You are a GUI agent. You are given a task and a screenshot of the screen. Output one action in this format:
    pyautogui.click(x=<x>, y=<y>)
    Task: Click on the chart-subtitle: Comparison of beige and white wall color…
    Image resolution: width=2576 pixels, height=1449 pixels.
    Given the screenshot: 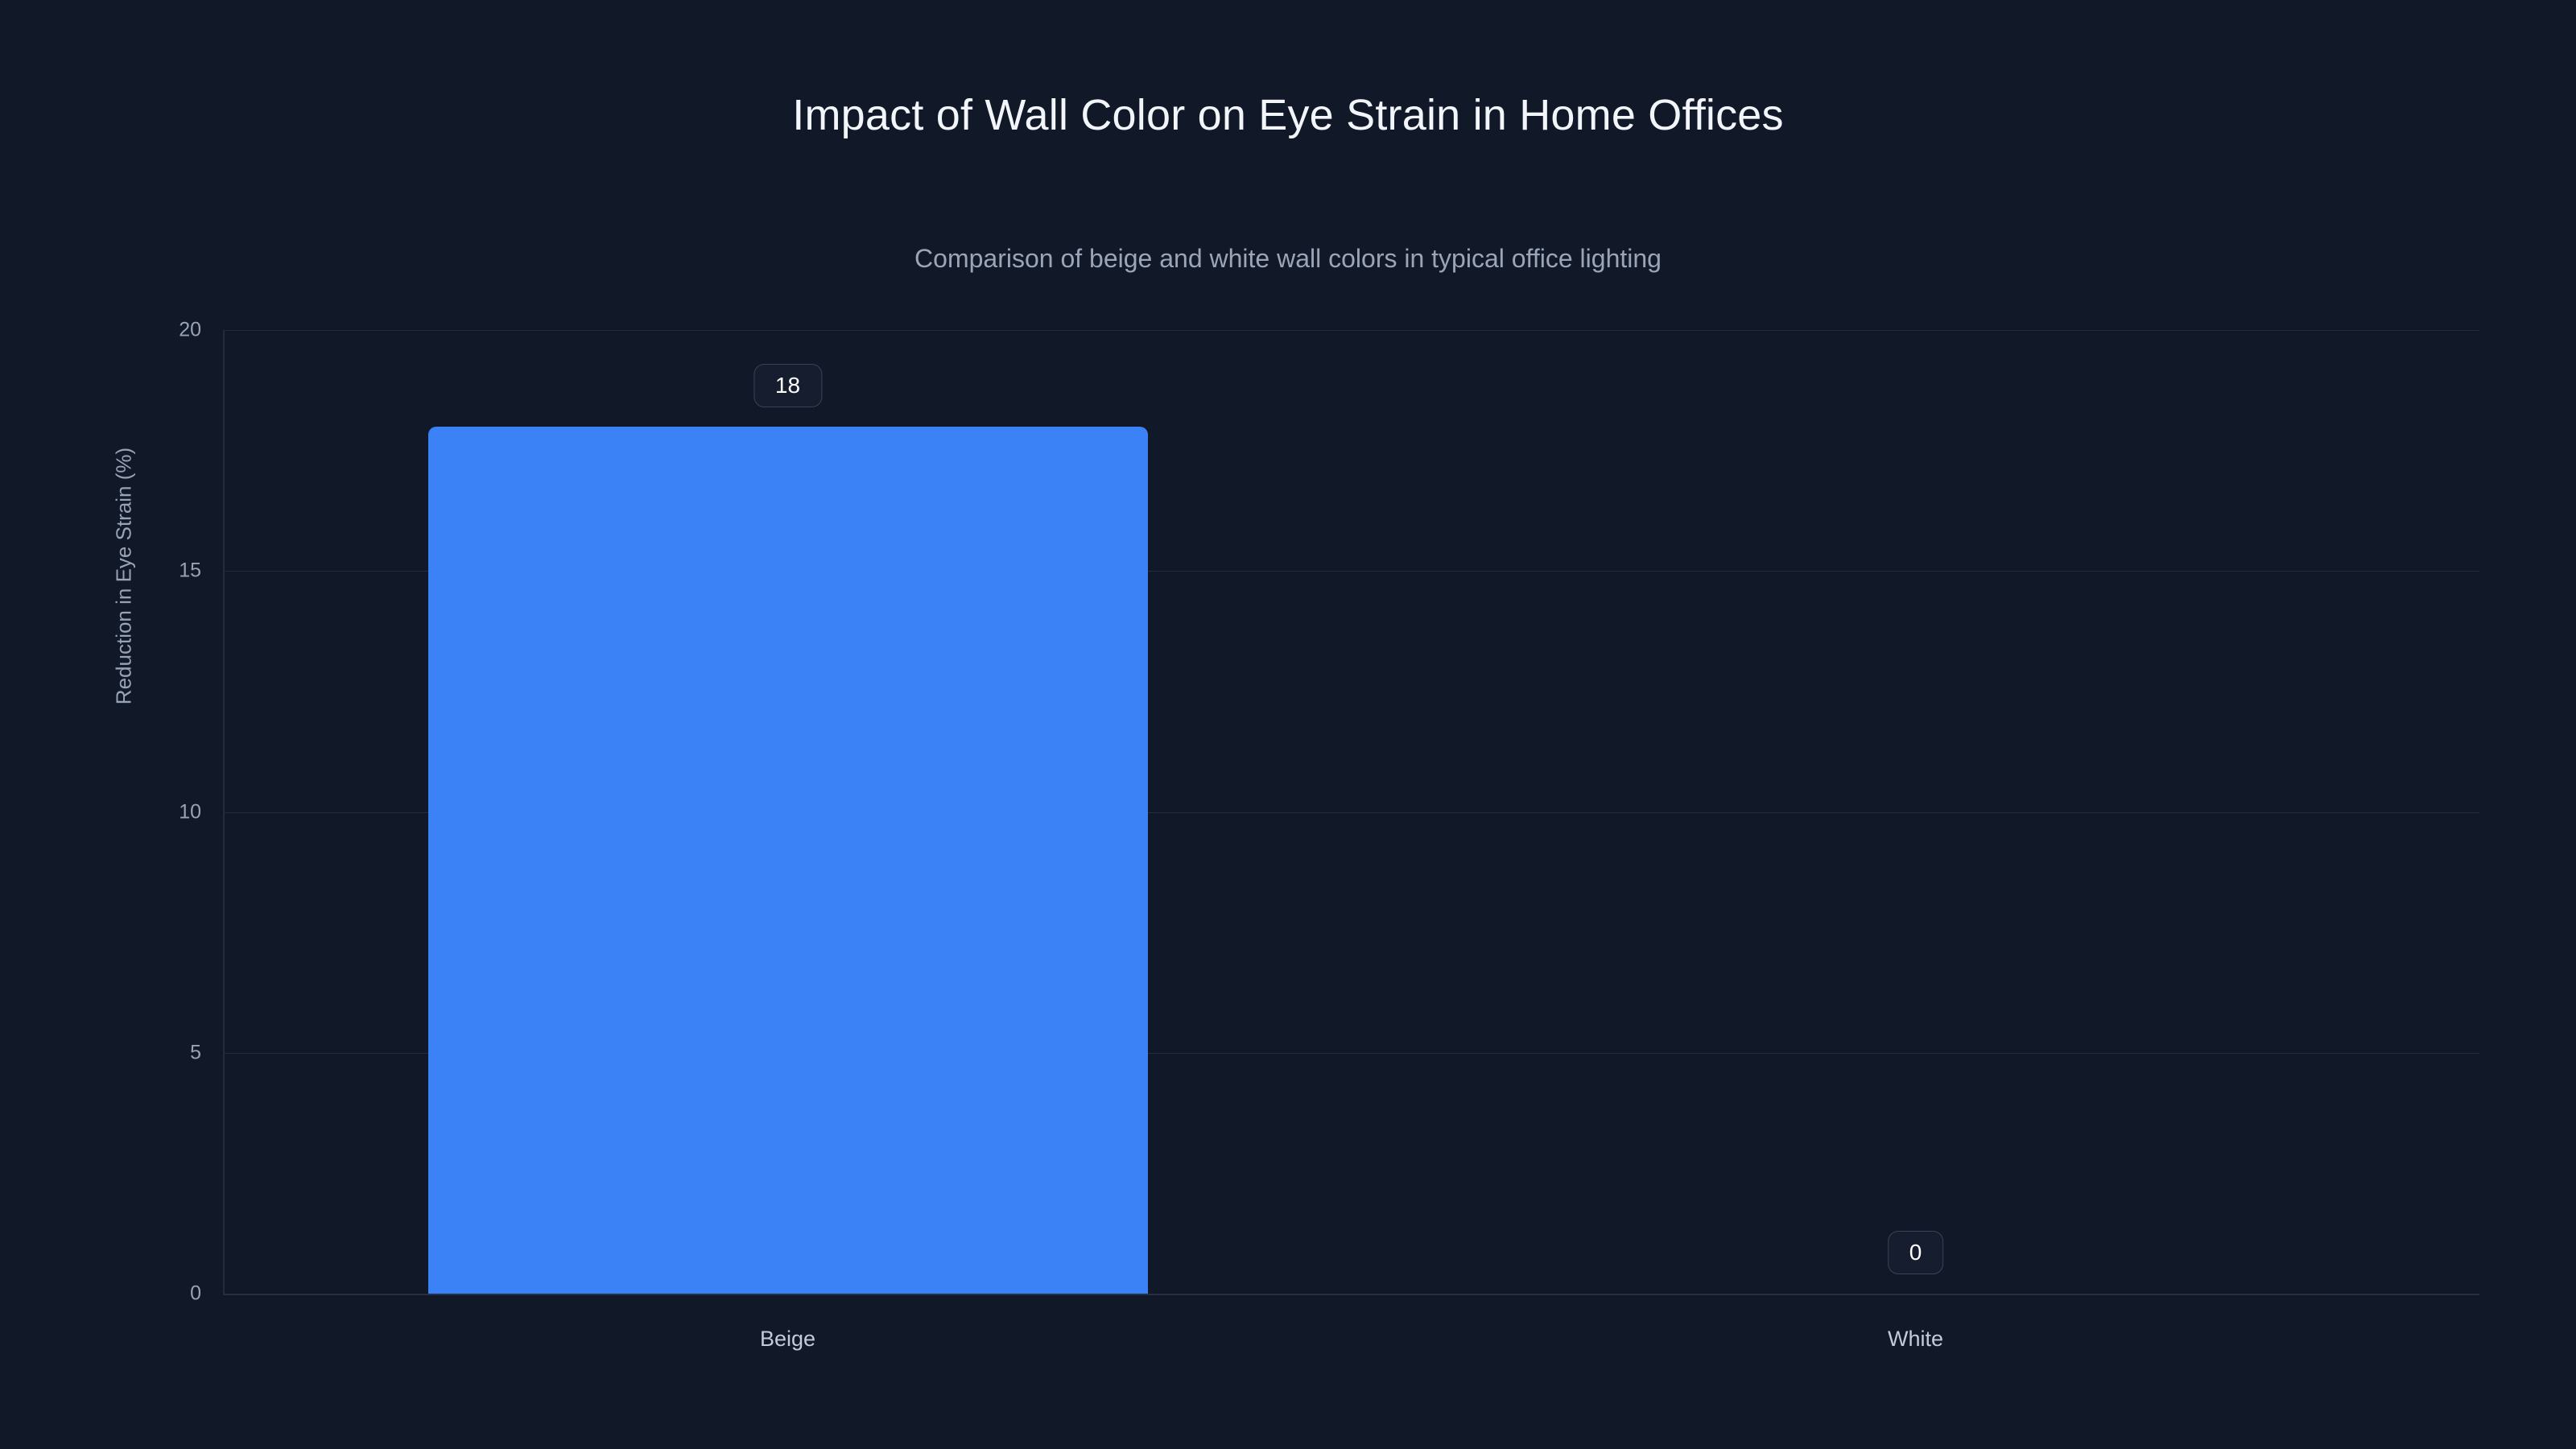 What is the action you would take?
    pyautogui.click(x=1288, y=258)
    